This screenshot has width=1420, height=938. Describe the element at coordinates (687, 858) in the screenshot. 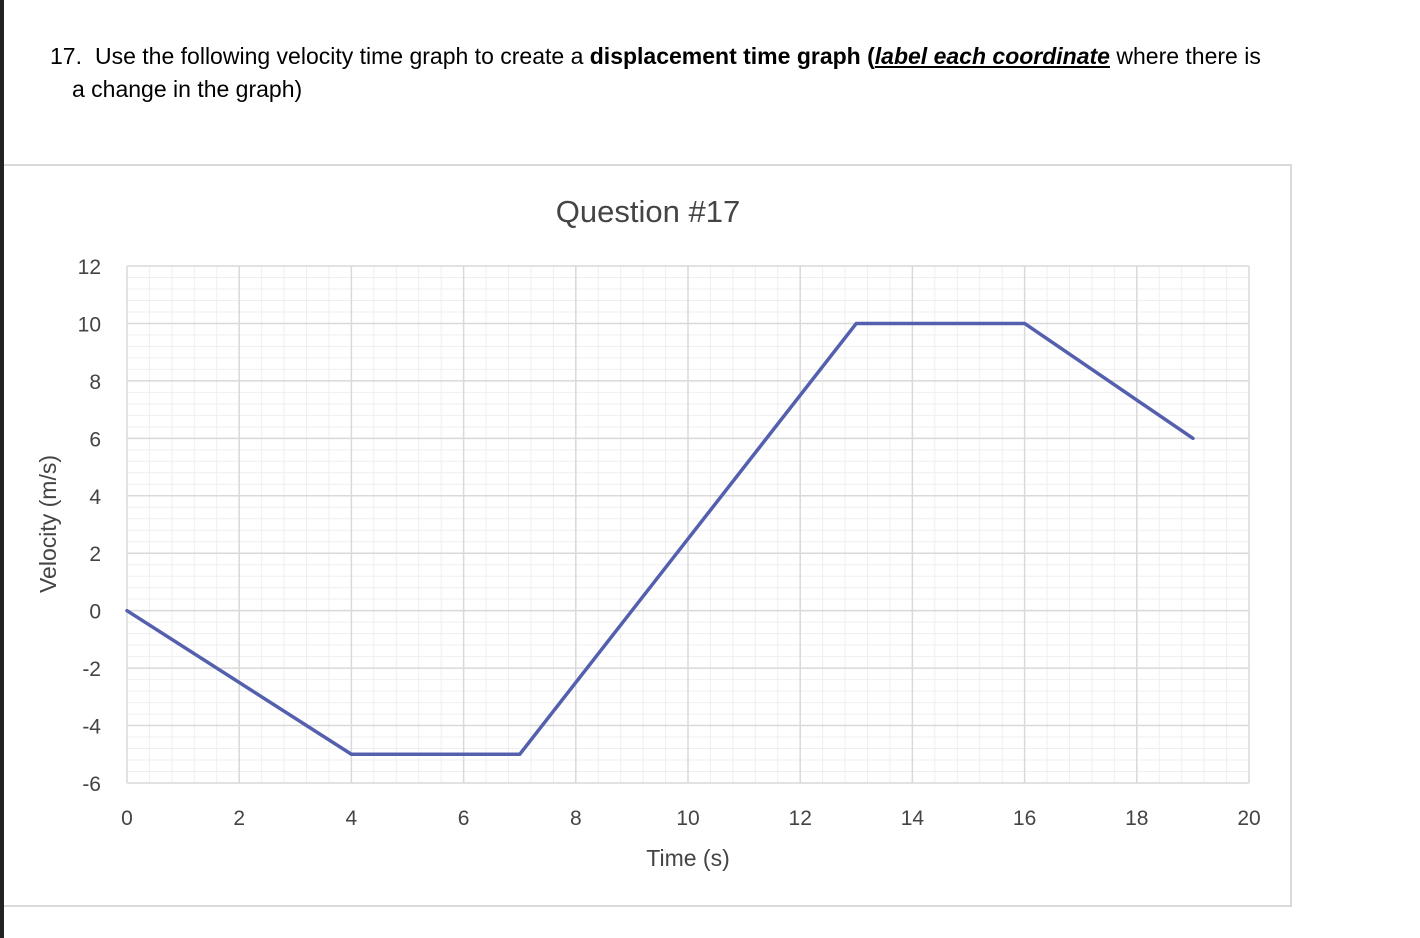

I see `x-axis-label: Time (s)` at that location.